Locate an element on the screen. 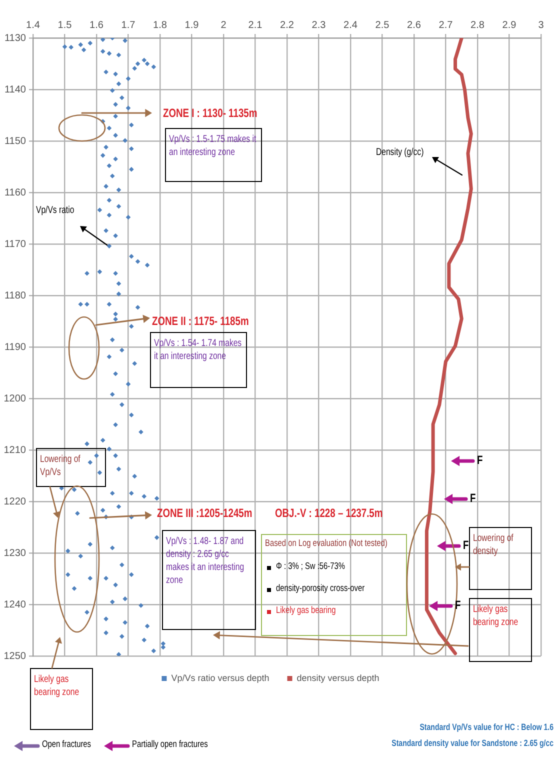 The image size is (556, 765). x-tick-label: 1.6 is located at coordinates (97, 25).